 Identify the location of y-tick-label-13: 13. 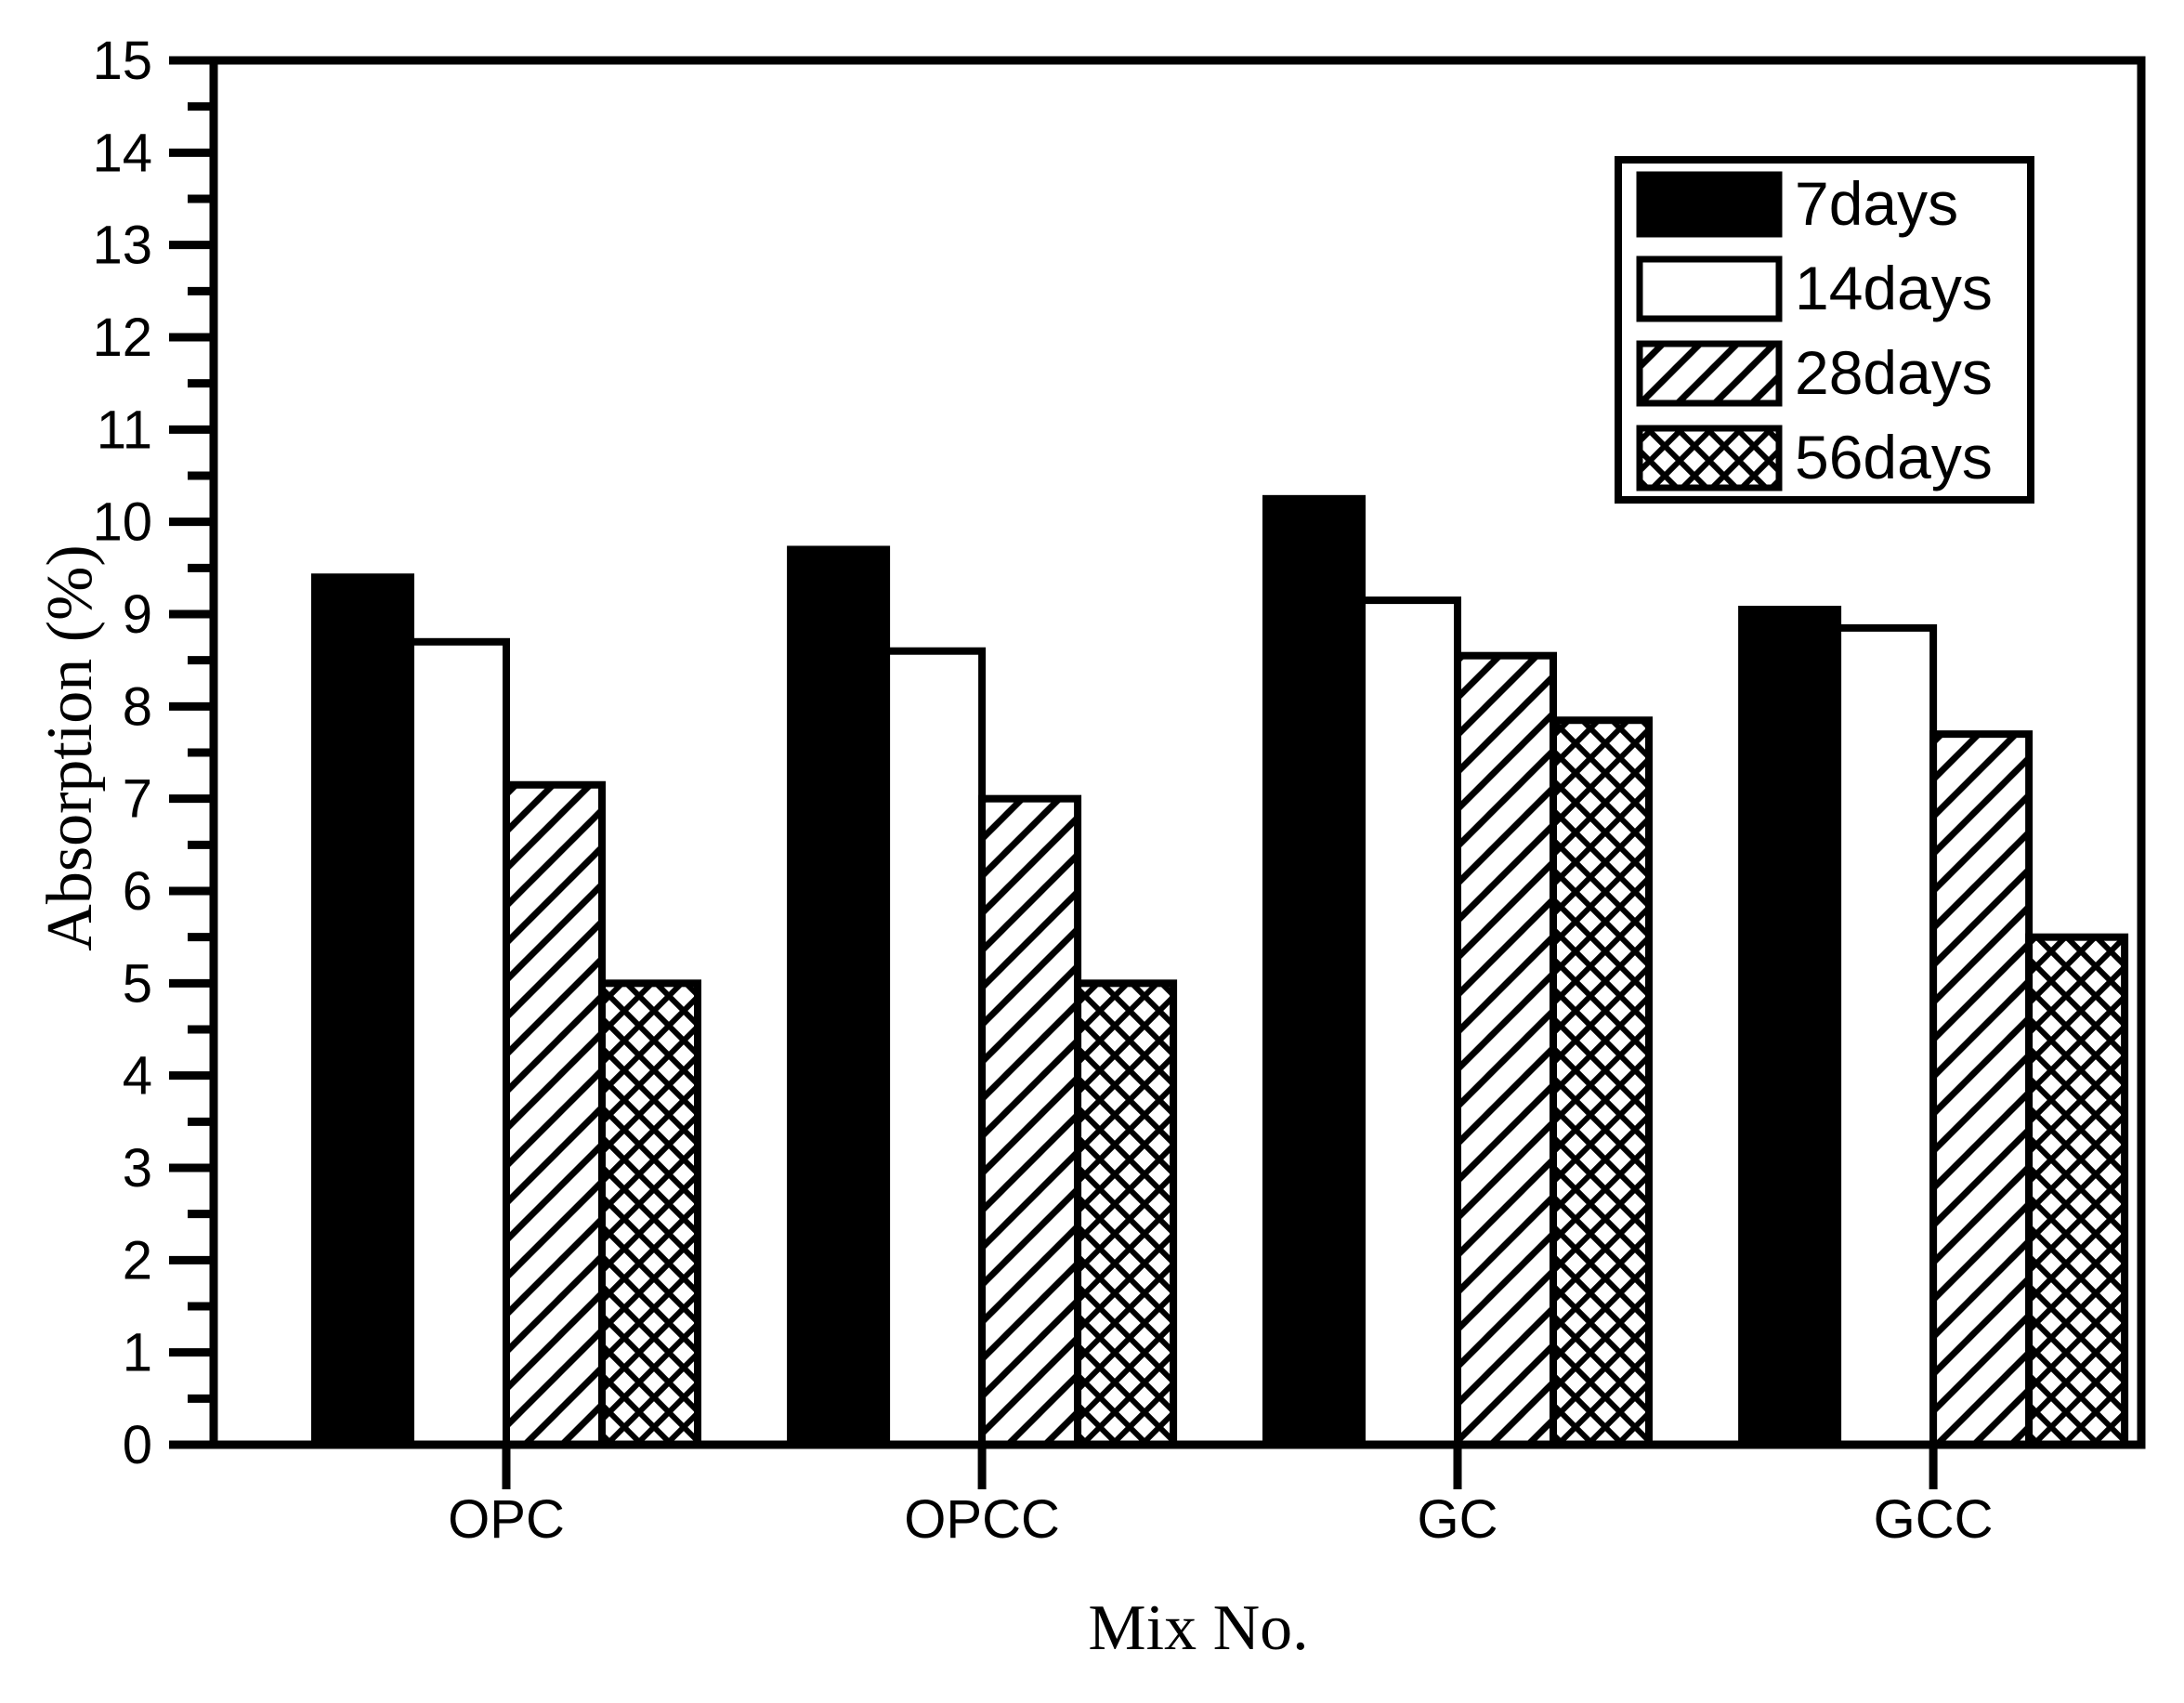
(122, 246).